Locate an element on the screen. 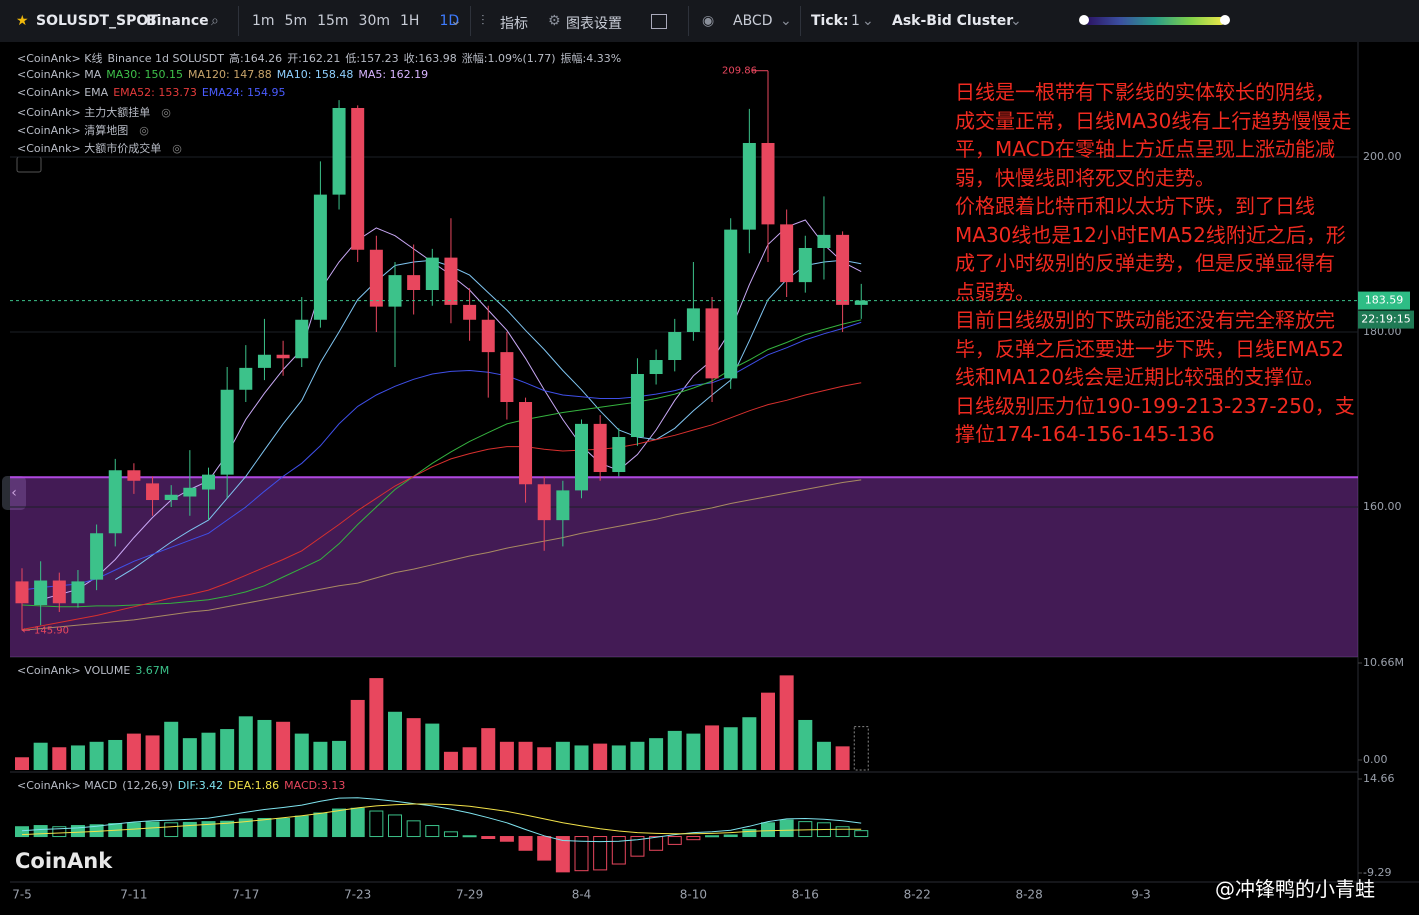  legend-item: 开:162.21 is located at coordinates (314, 58).